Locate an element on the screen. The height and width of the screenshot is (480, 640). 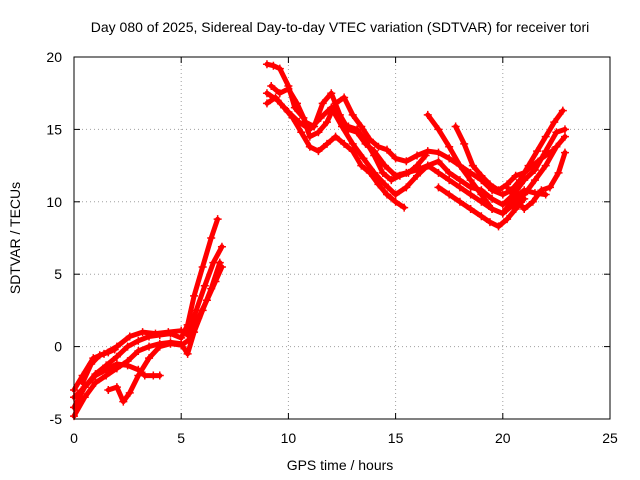
x-tick-label: 25 is located at coordinates (610, 438).